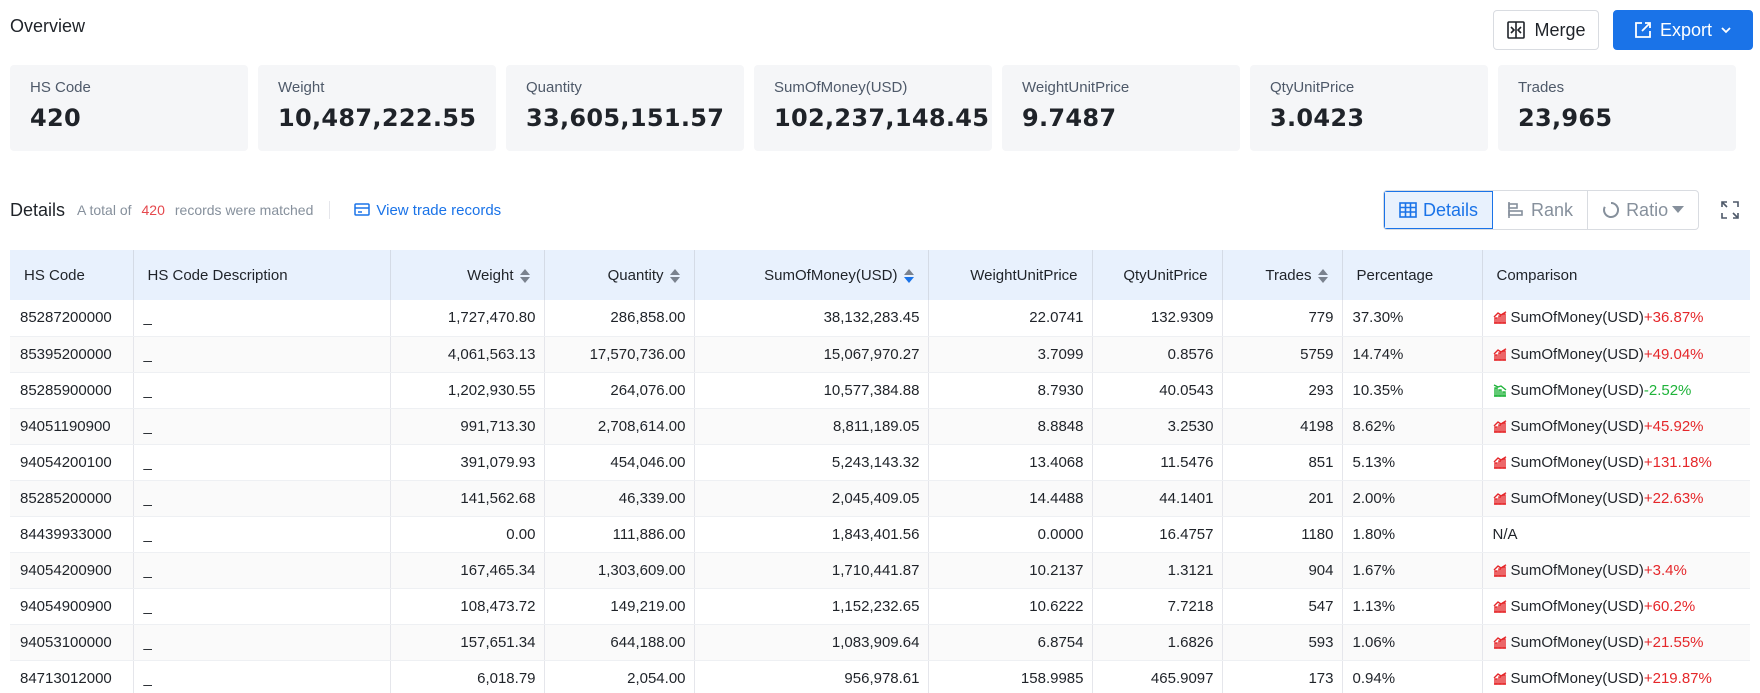 This screenshot has width=1760, height=693. Describe the element at coordinates (1157, 462) in the screenshot. I see `cell-qty-unit-price: 11.5476` at that location.